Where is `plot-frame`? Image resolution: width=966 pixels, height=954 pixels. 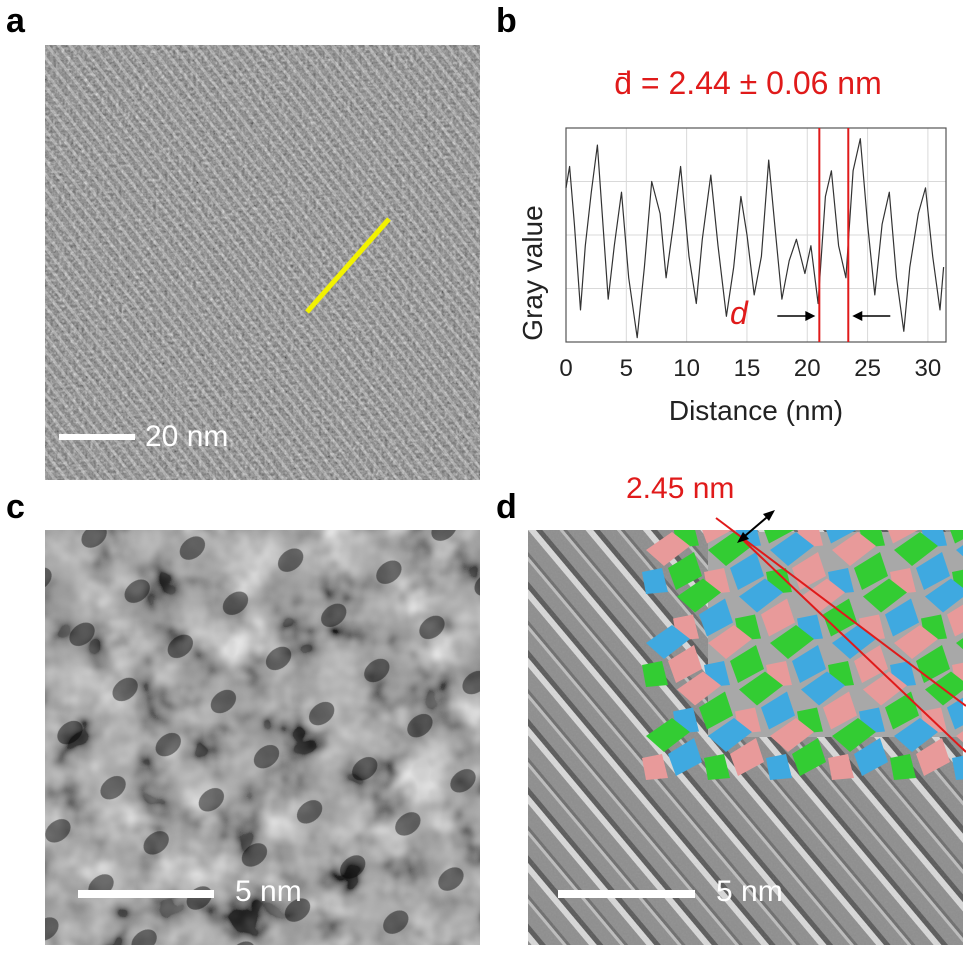 plot-frame is located at coordinates (756, 235).